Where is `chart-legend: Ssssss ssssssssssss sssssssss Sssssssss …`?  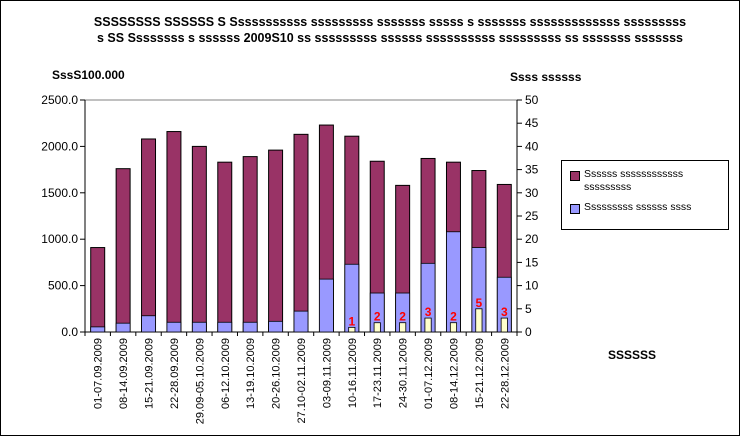 chart-legend: Ssssss ssssssssssss sssssssss Sssssssss … is located at coordinates (645, 195).